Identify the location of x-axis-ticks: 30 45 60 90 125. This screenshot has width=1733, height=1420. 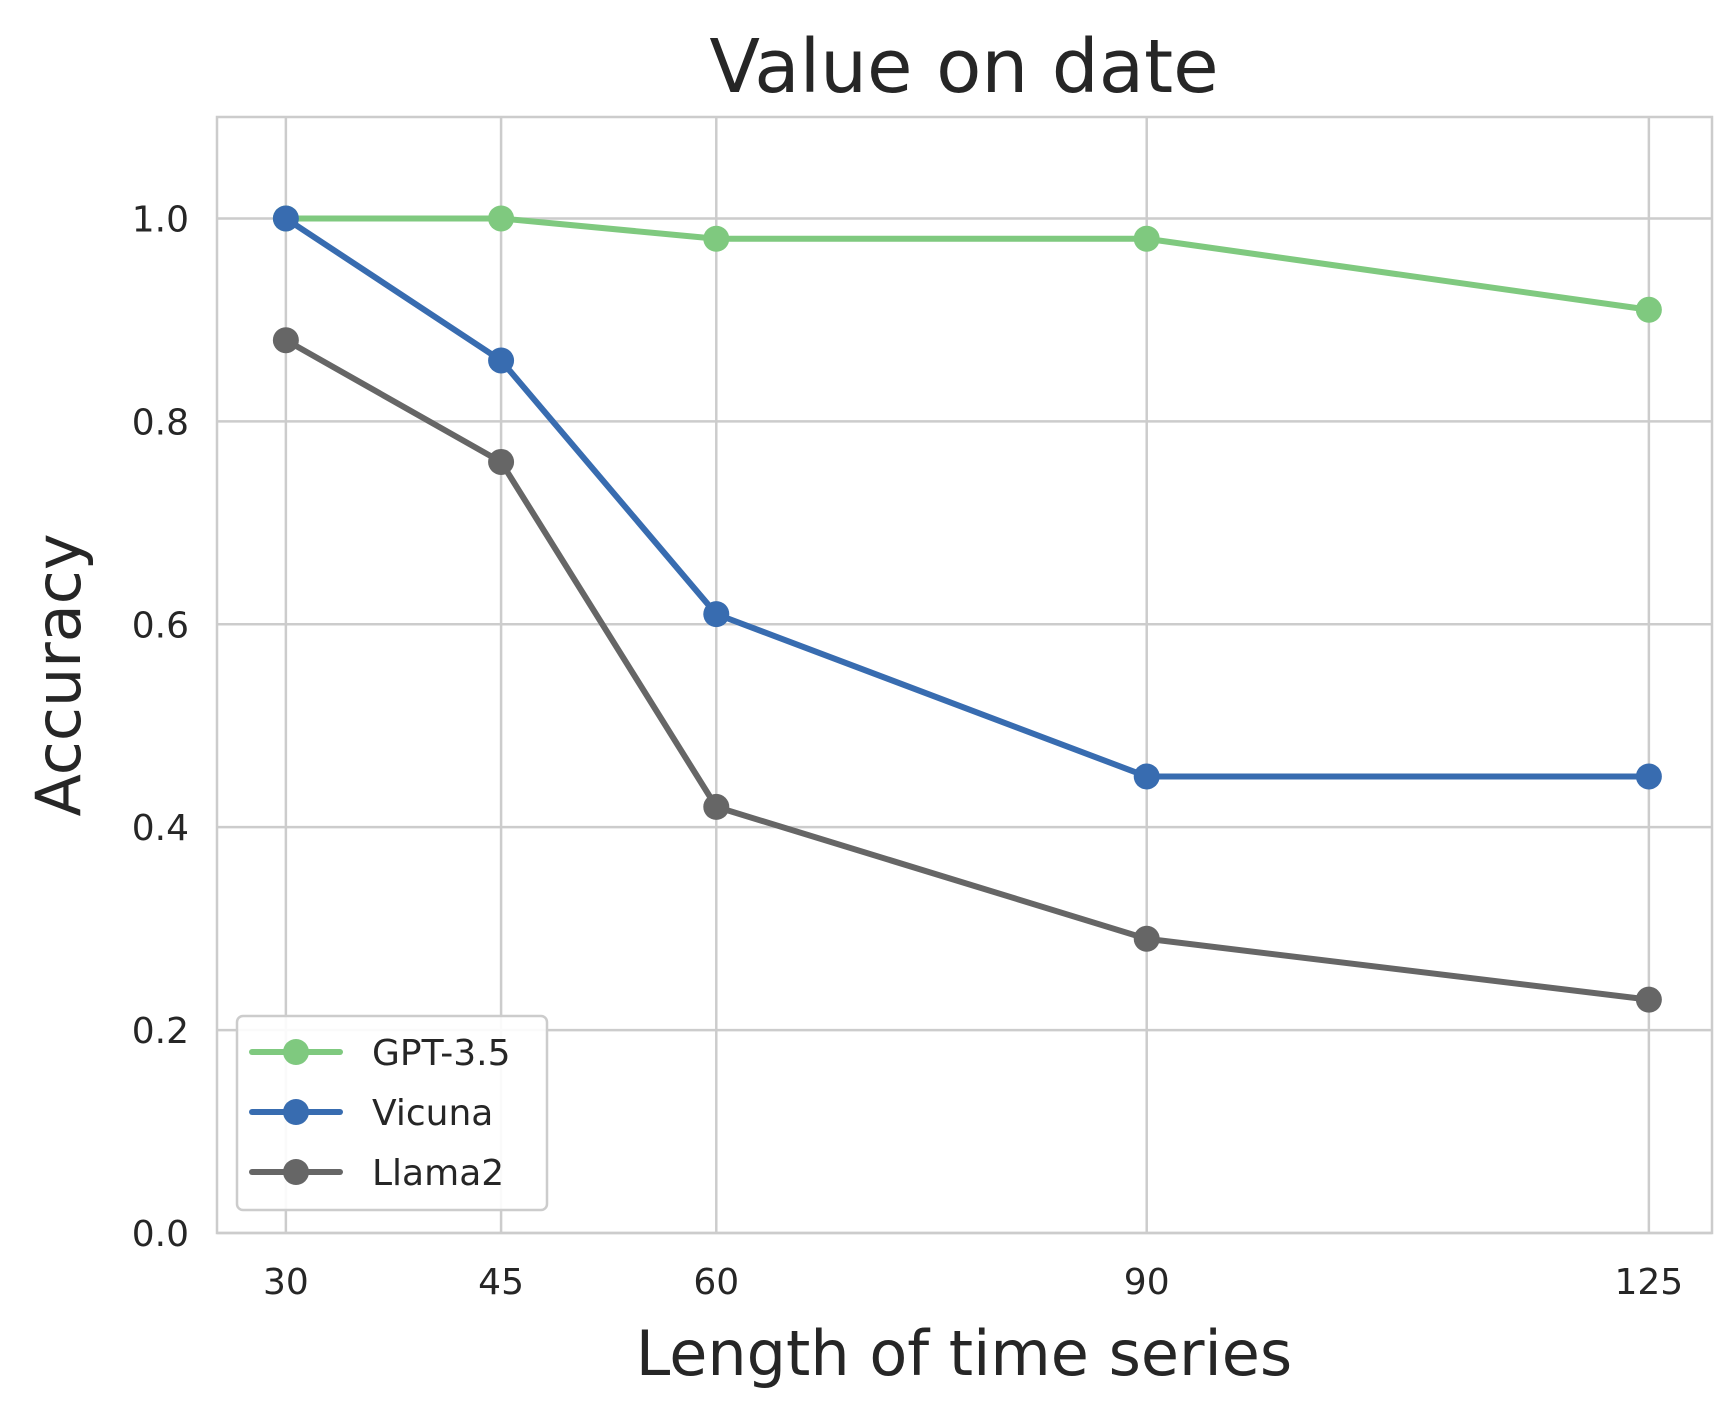
(973, 1282).